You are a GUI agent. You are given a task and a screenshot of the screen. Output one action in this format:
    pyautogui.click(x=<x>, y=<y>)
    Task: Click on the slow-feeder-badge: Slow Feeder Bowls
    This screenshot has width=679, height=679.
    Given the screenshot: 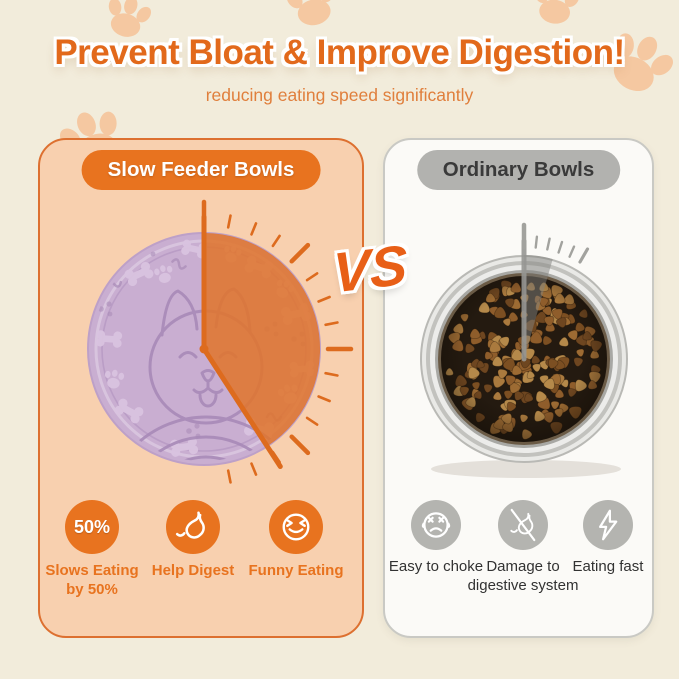 What is the action you would take?
    pyautogui.click(x=201, y=170)
    